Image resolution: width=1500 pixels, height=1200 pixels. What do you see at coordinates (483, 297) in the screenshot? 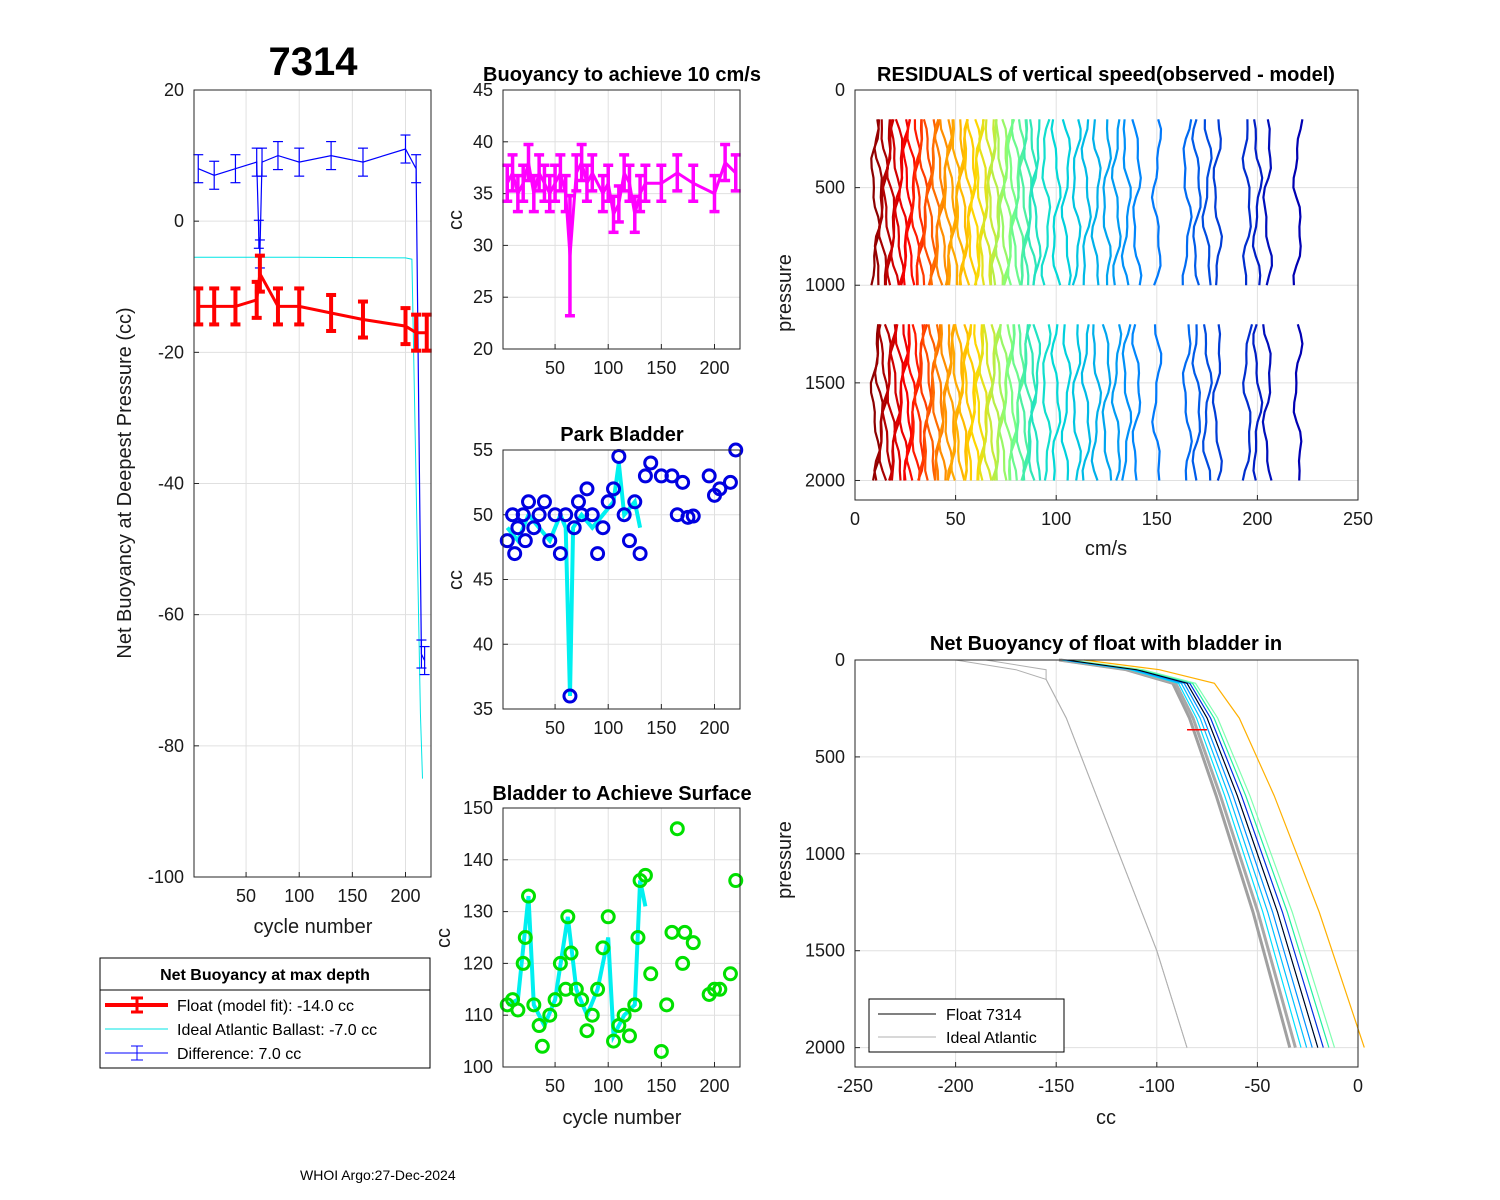
I see `p2-ytick-label: 25` at bounding box center [483, 297].